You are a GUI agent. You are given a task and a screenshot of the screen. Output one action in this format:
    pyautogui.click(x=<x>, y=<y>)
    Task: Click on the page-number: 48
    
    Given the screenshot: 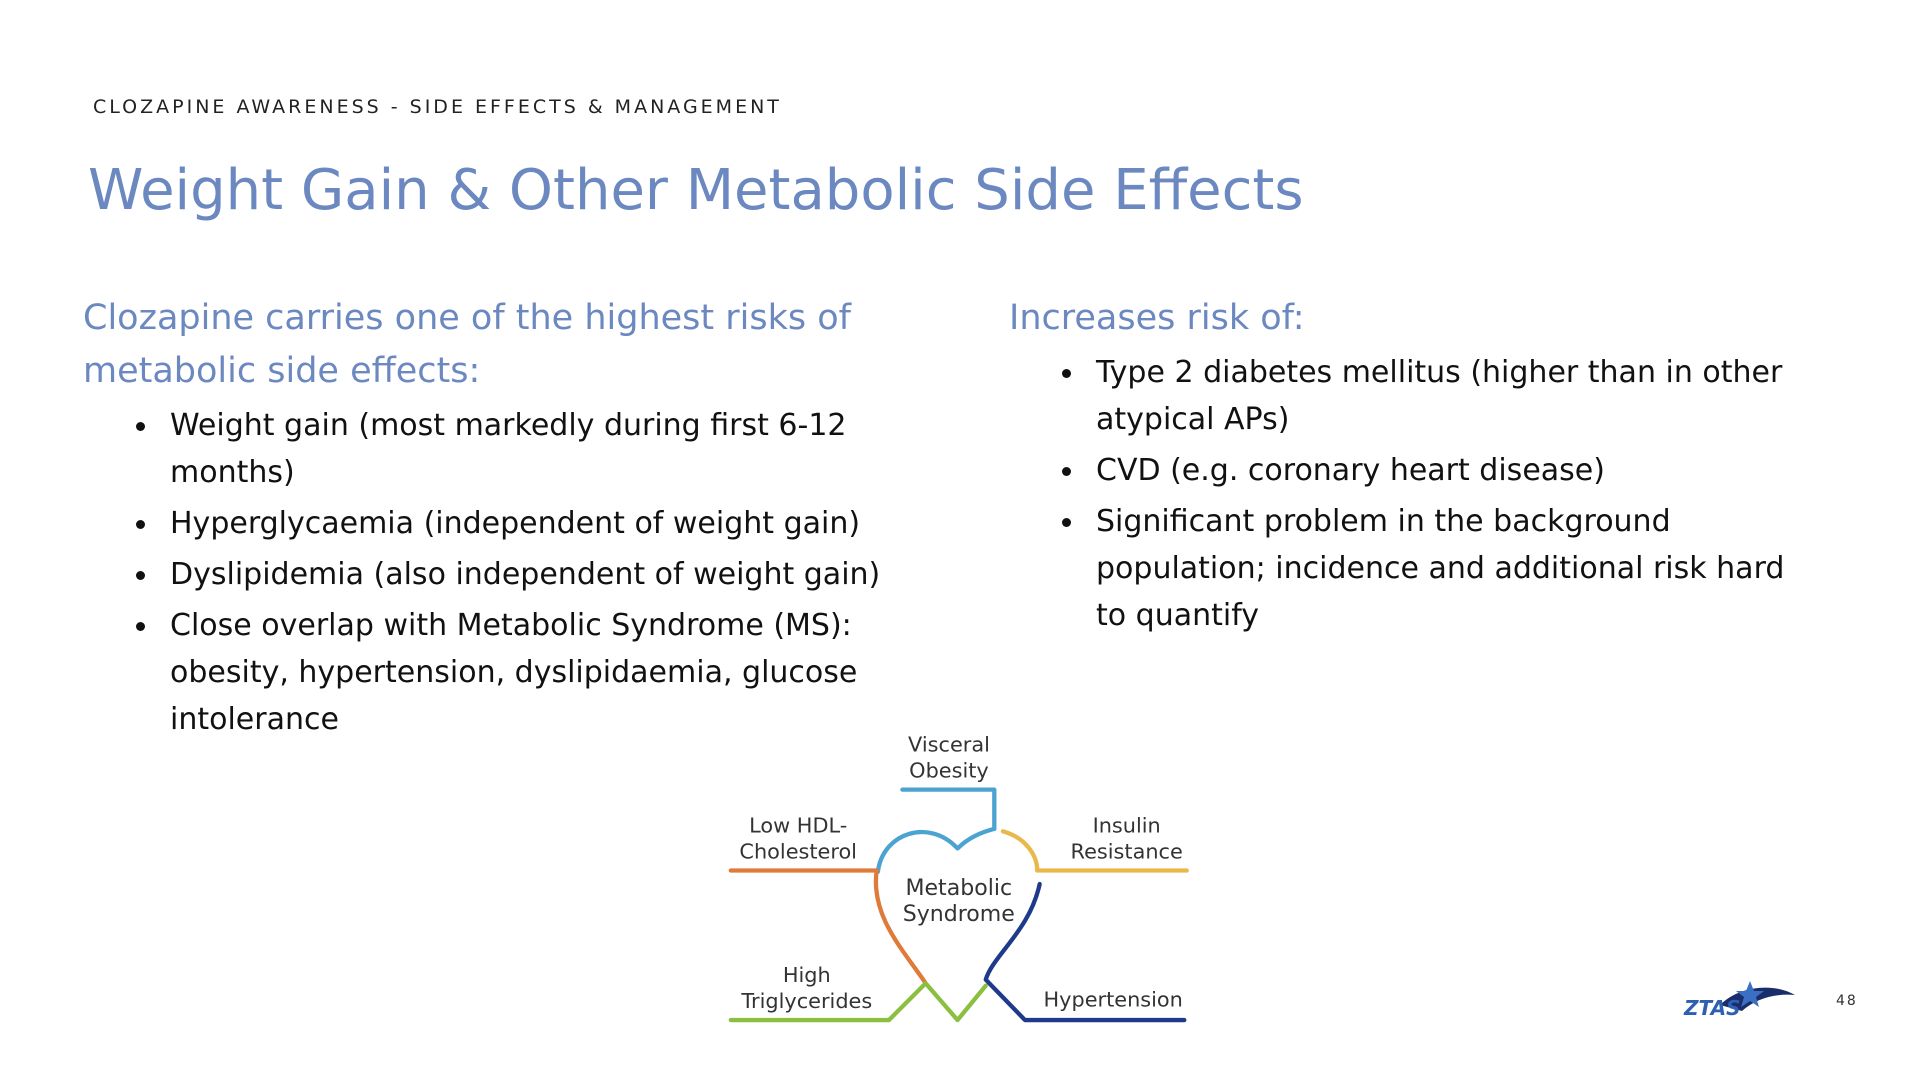 What is the action you would take?
    pyautogui.click(x=1847, y=1001)
    